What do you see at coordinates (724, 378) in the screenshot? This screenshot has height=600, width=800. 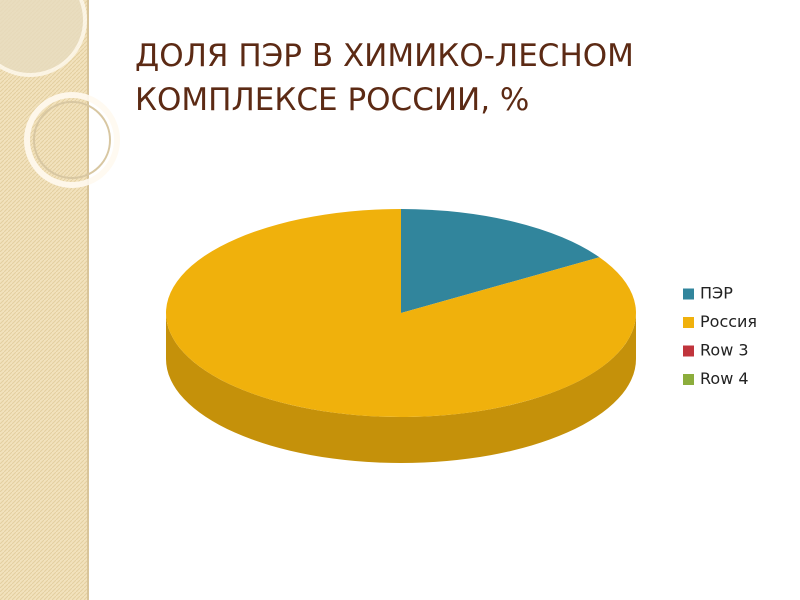 I see `legend-label: Row 4` at bounding box center [724, 378].